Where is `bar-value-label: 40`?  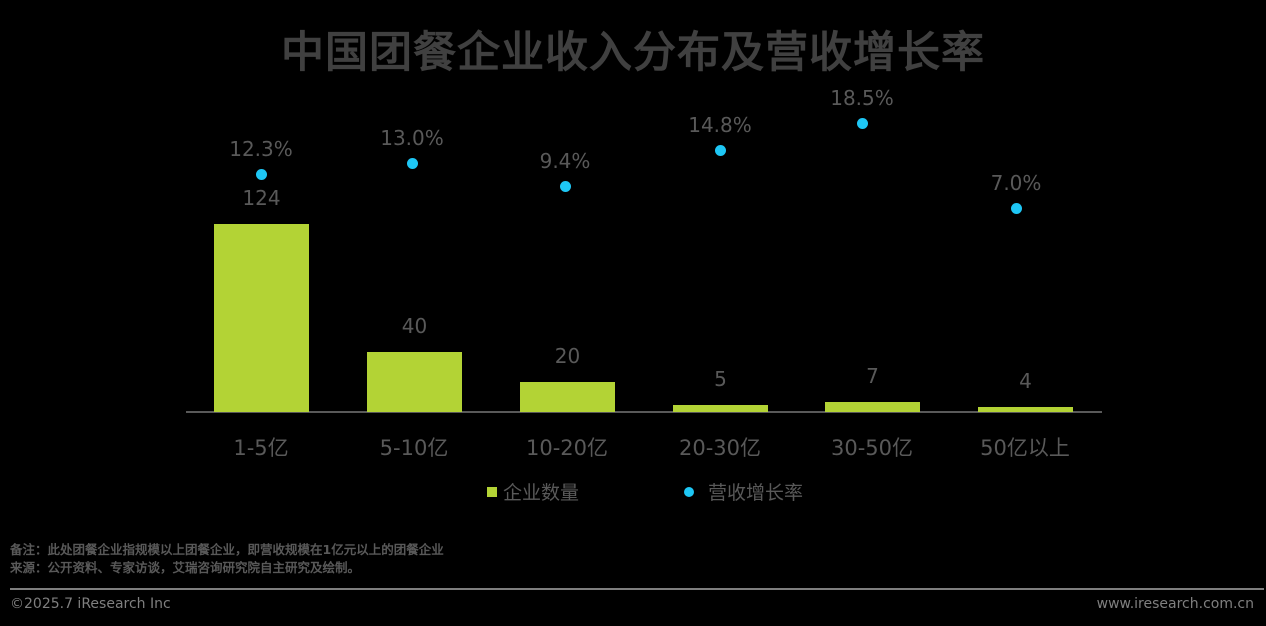
bar-value-label: 40 is located at coordinates (414, 326).